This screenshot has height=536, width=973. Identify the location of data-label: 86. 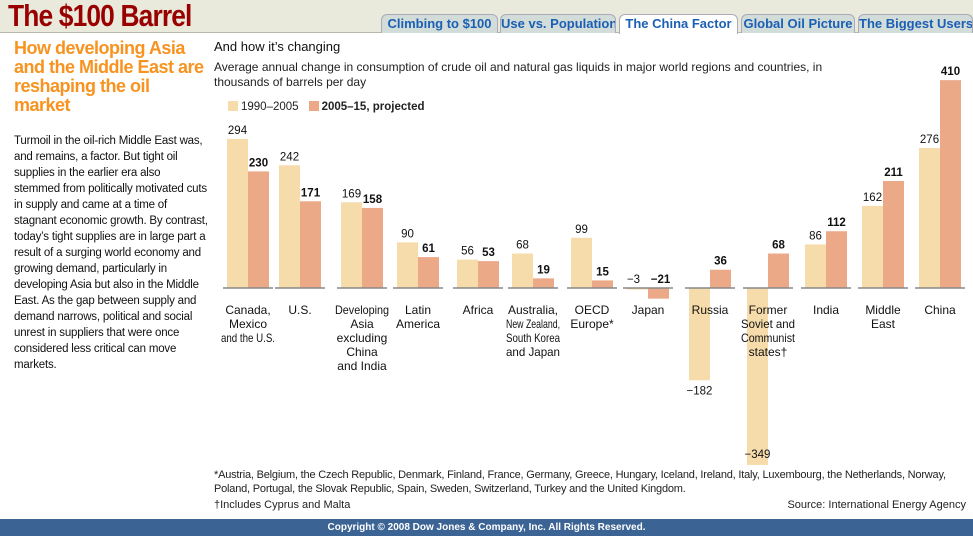
(815, 236).